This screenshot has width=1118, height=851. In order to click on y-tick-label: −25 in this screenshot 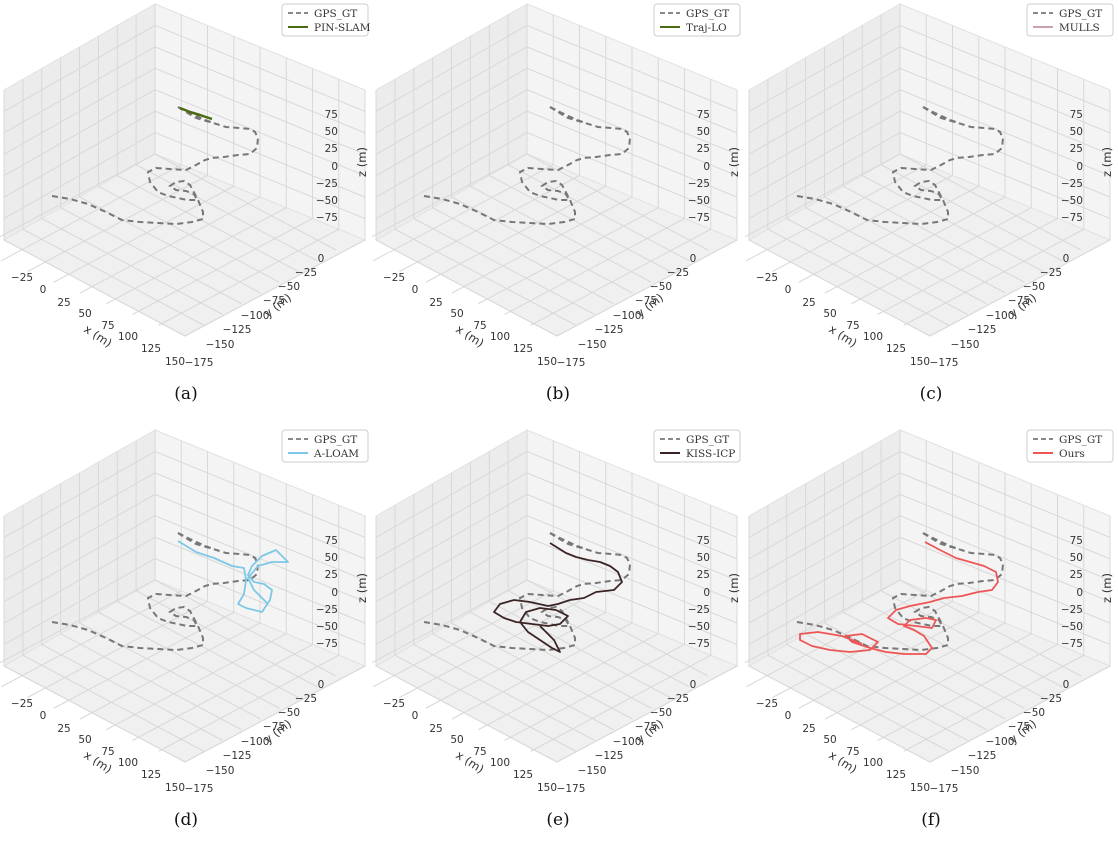, I will do `click(306, 699)`.